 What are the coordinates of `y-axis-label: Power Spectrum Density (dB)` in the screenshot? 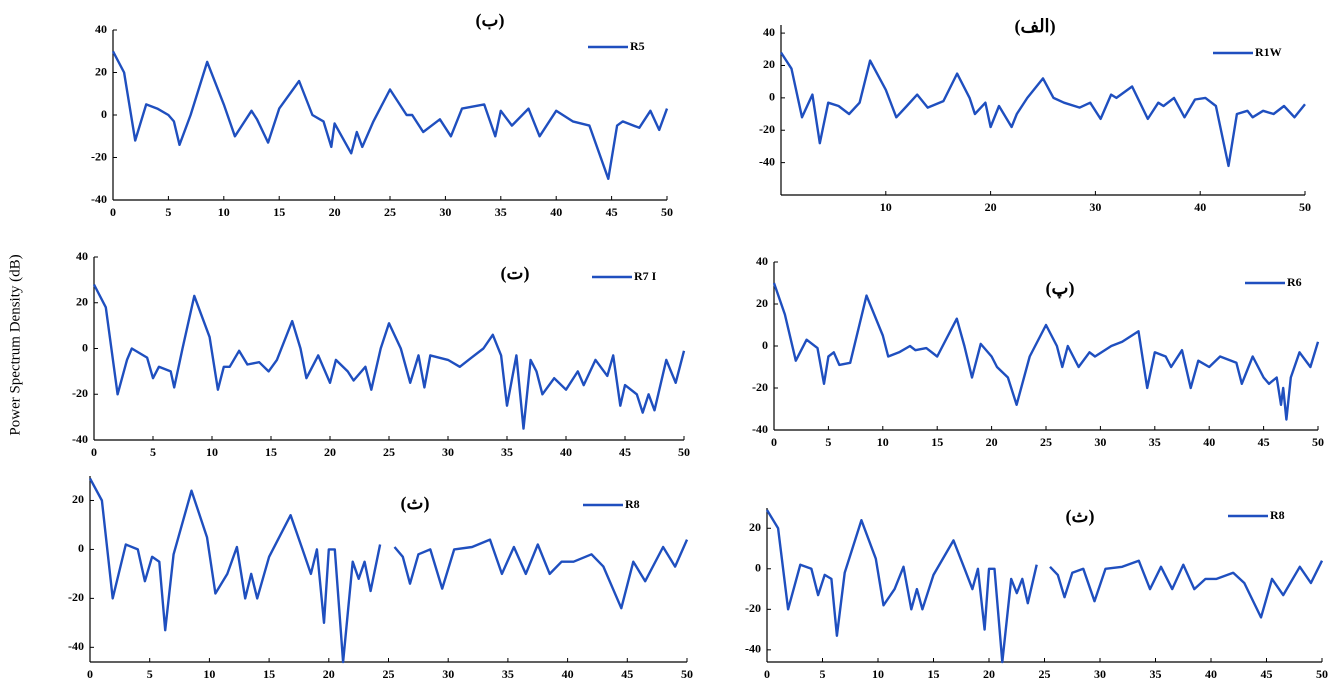 It's located at (15, 344).